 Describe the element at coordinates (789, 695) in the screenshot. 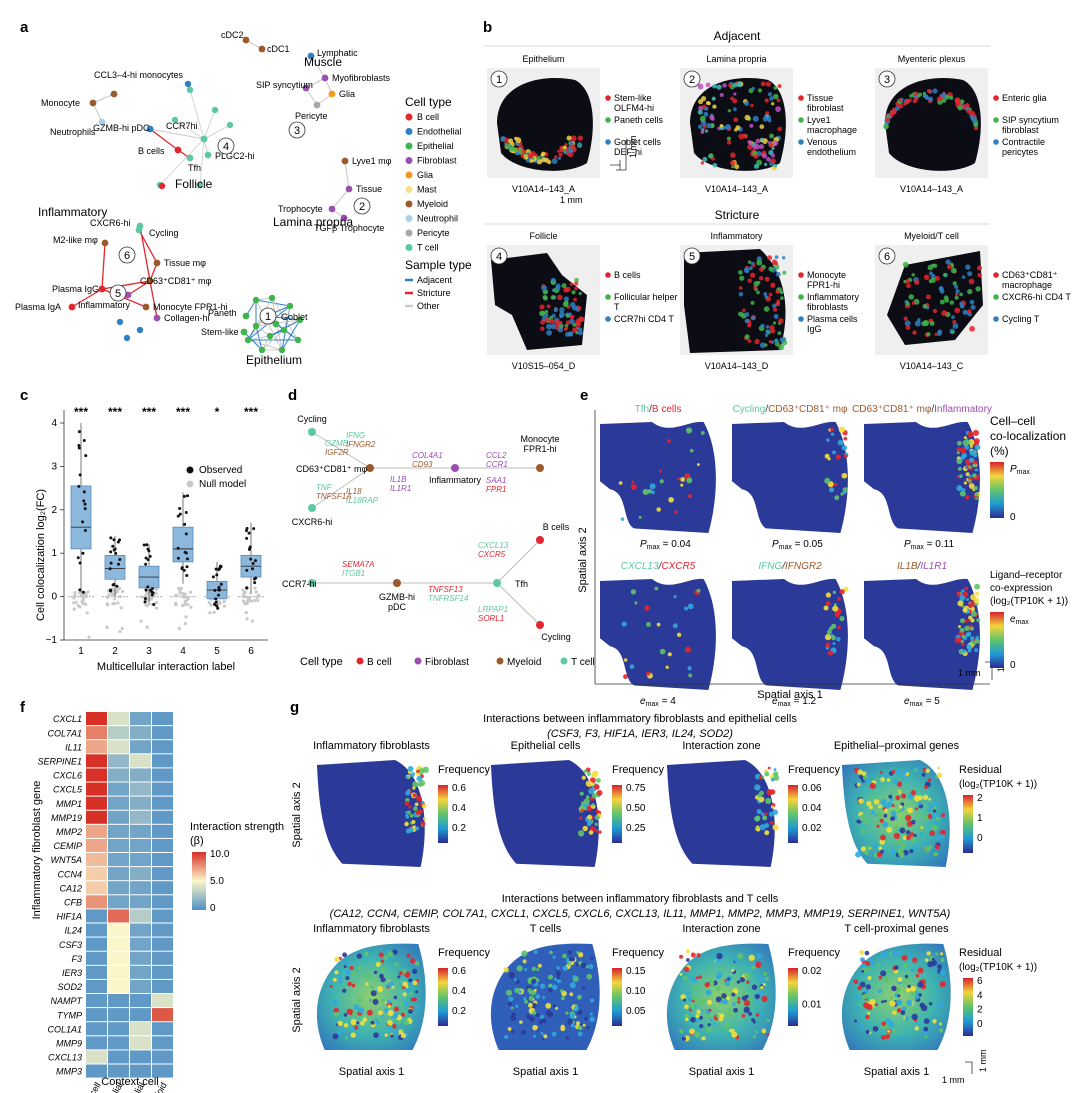

I see `e-x-label: Spatial axis 1` at that location.